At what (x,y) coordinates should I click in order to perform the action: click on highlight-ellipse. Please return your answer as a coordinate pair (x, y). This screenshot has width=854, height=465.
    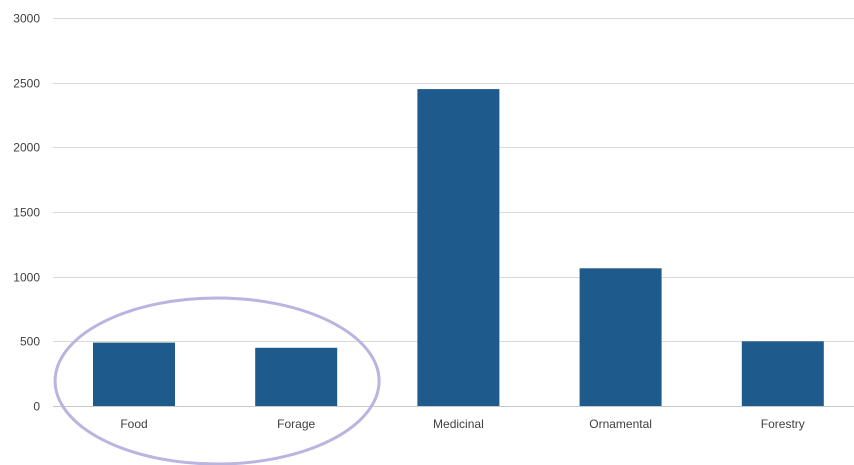
    Looking at the image, I should click on (217, 380).